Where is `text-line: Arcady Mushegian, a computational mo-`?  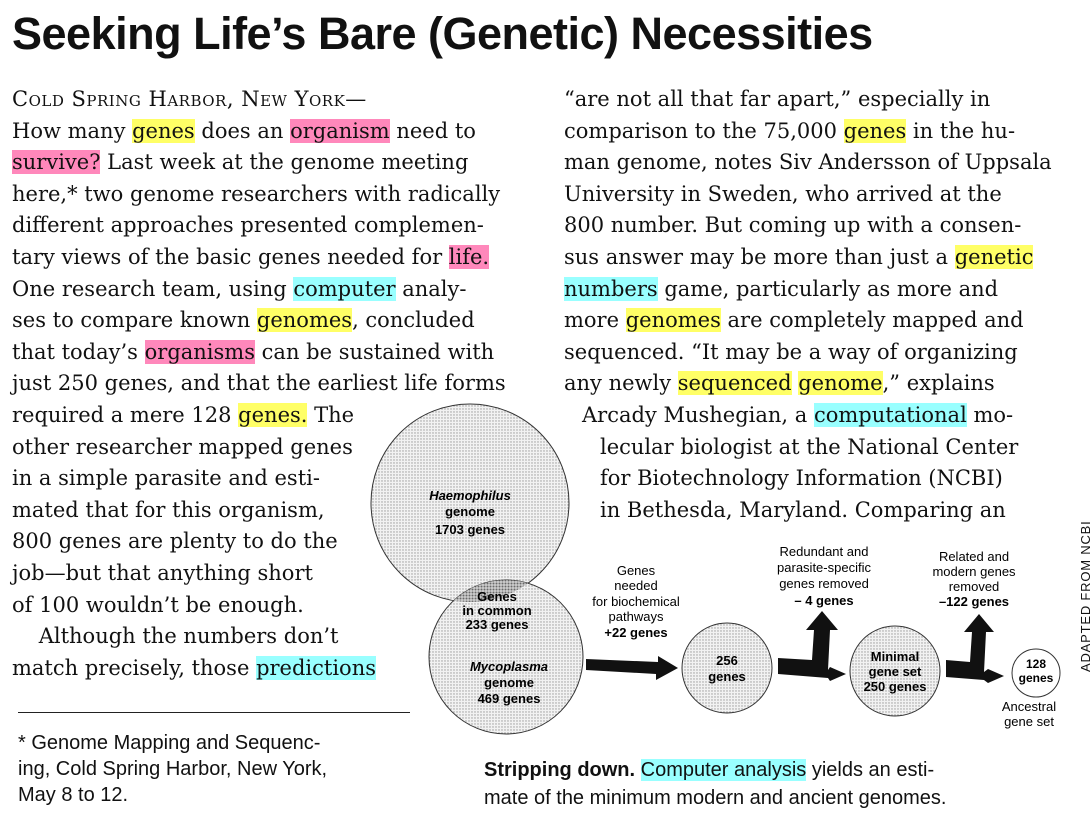
text-line: Arcady Mushegian, a computational mo- is located at coordinates (816, 416).